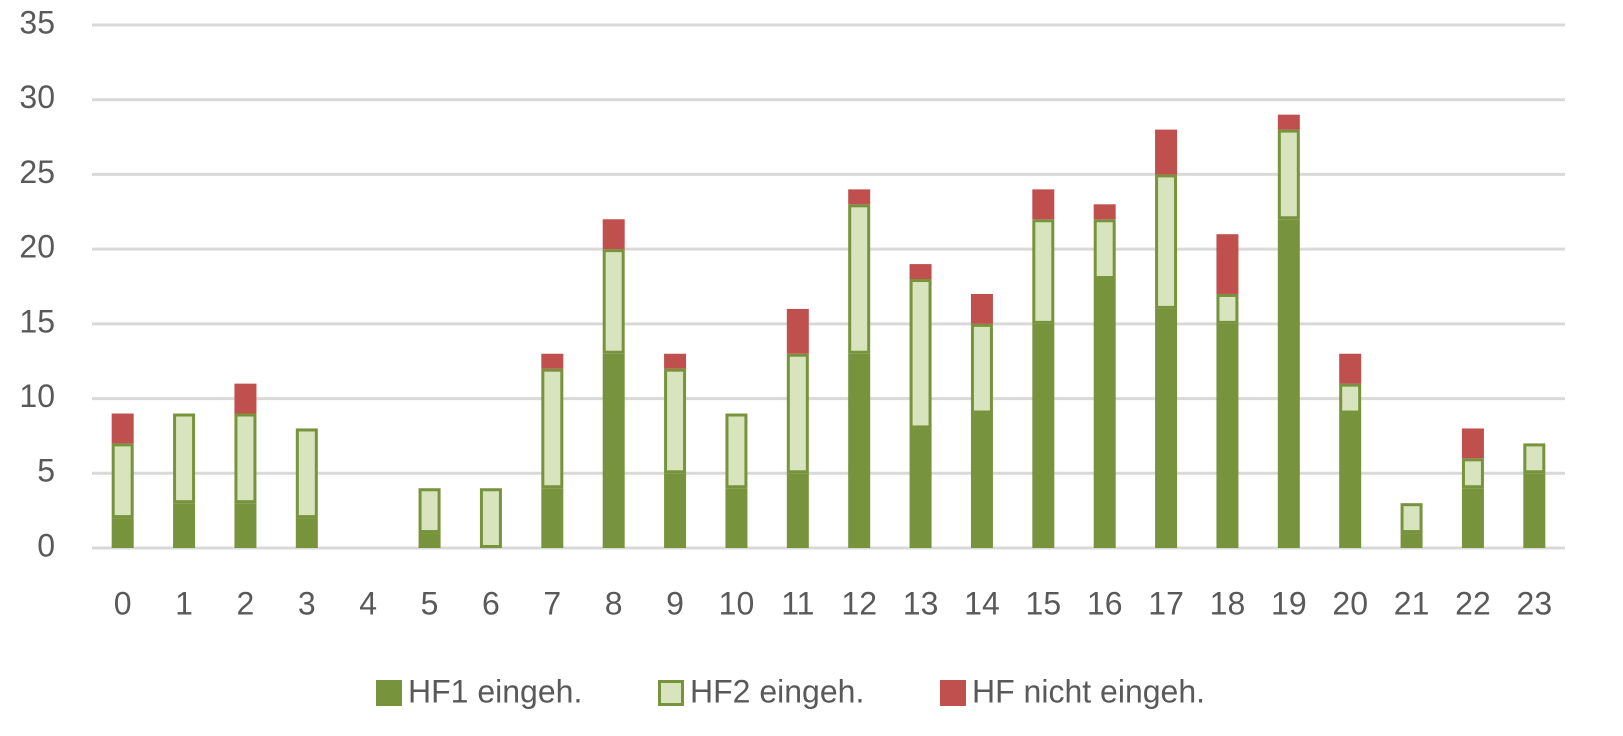  What do you see at coordinates (430, 603) in the screenshot?
I see `x-tick-label: 5` at bounding box center [430, 603].